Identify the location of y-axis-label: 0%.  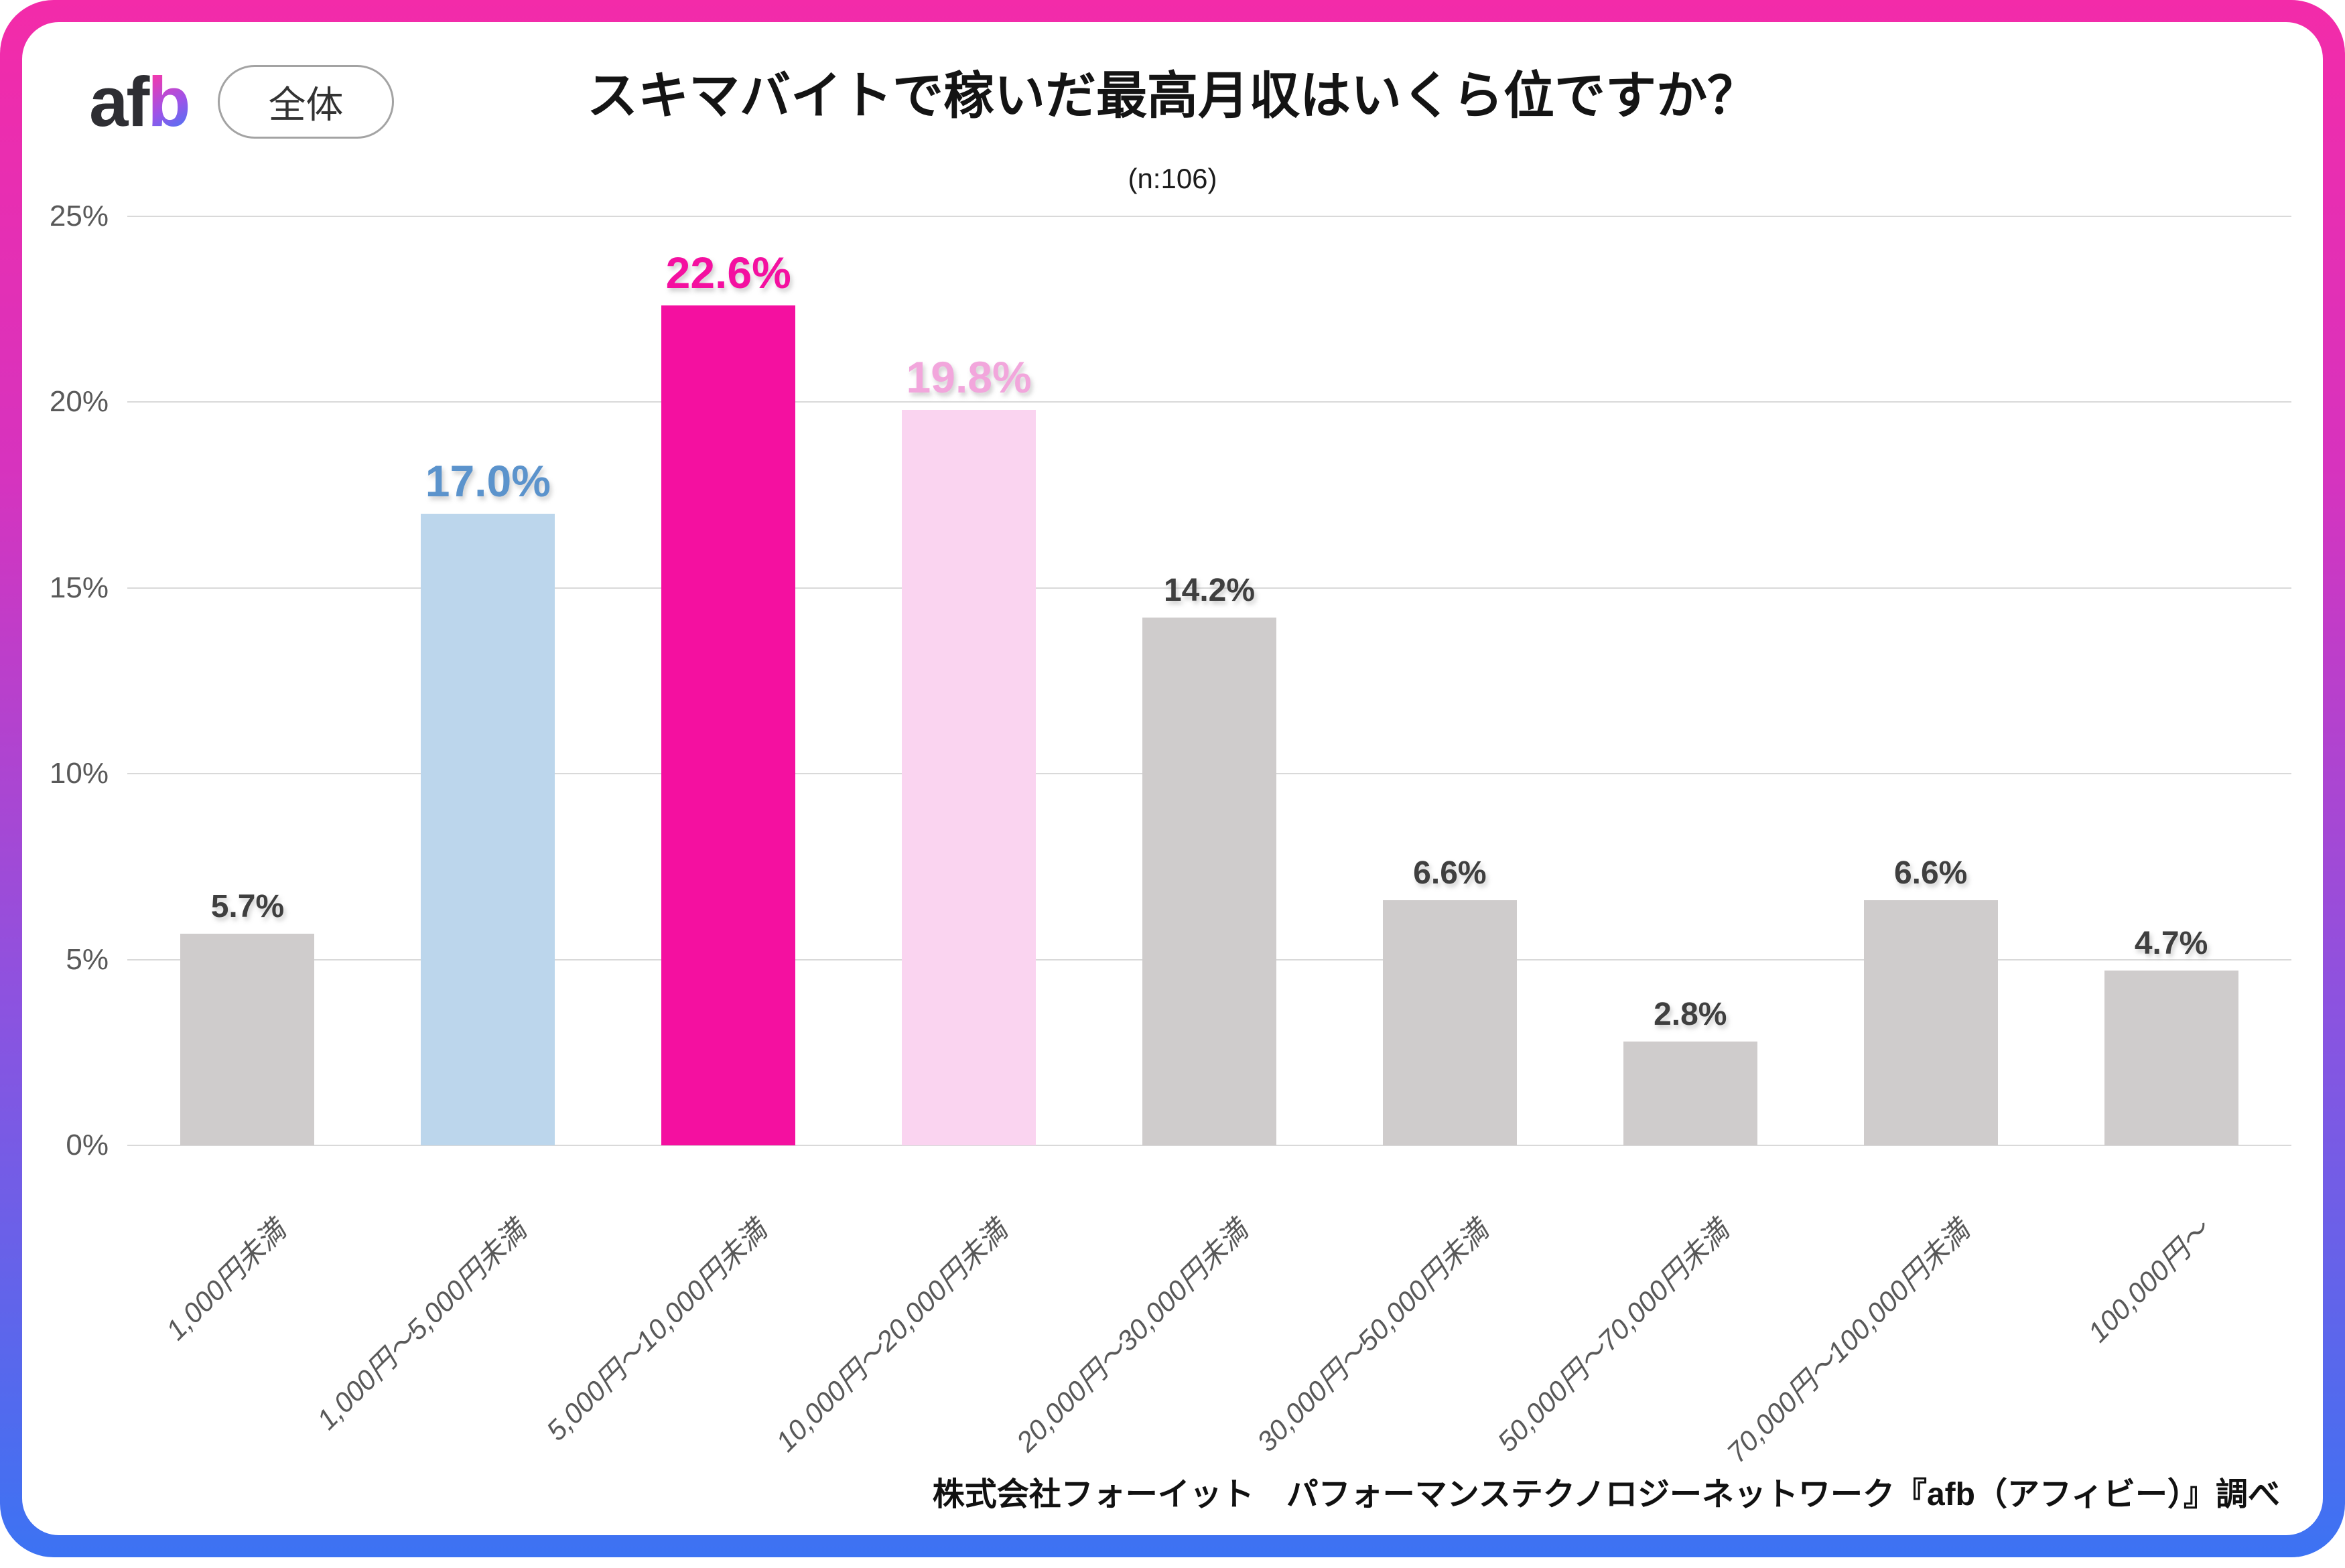
(88, 1145).